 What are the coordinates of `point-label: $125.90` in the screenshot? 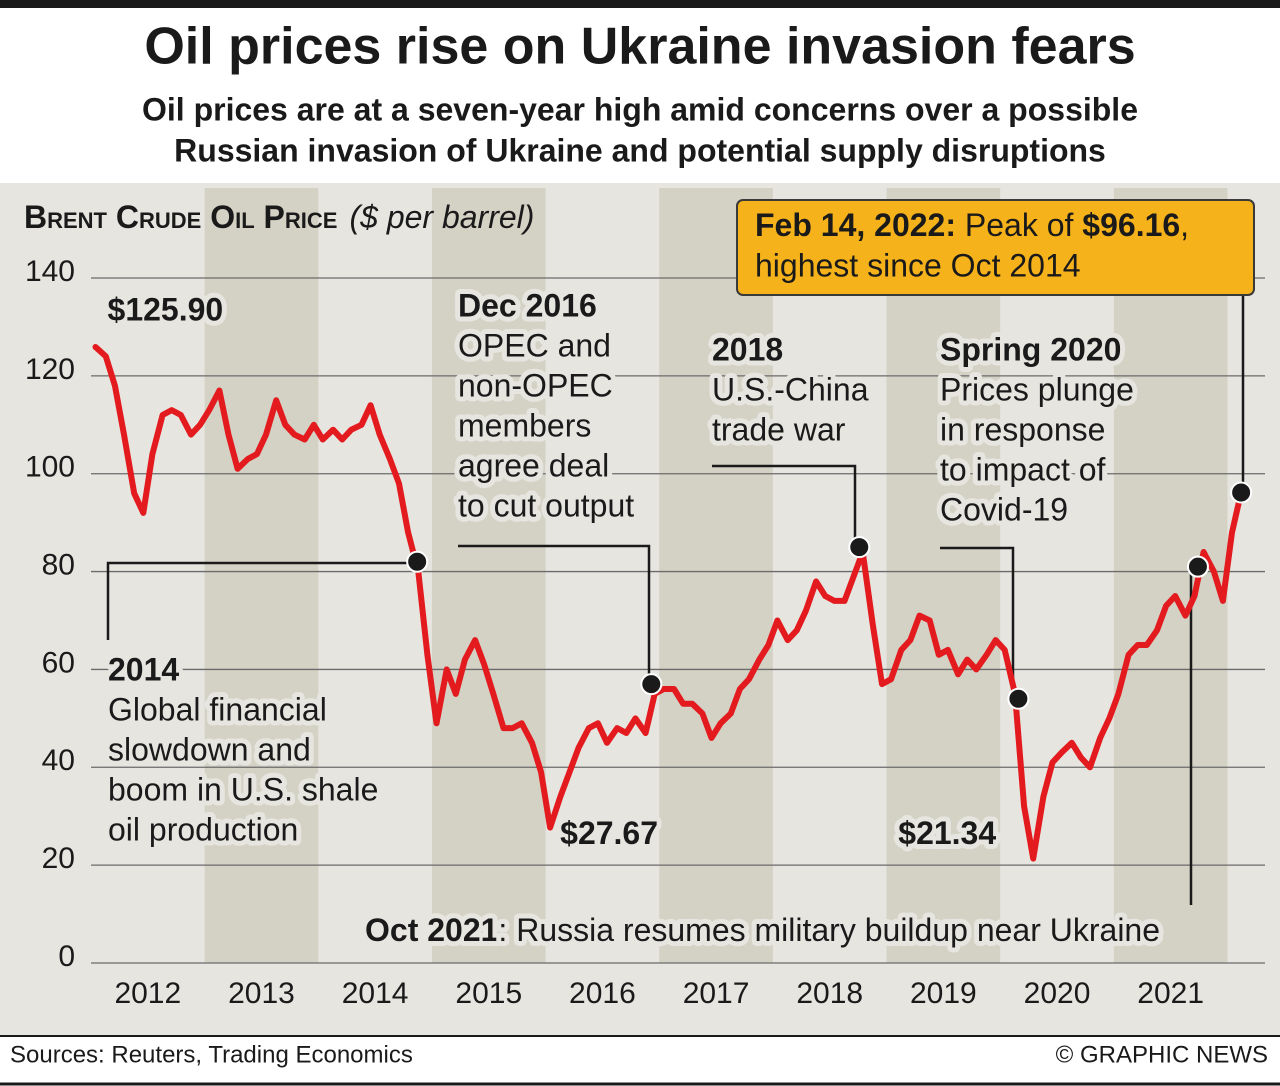 It's located at (166, 309).